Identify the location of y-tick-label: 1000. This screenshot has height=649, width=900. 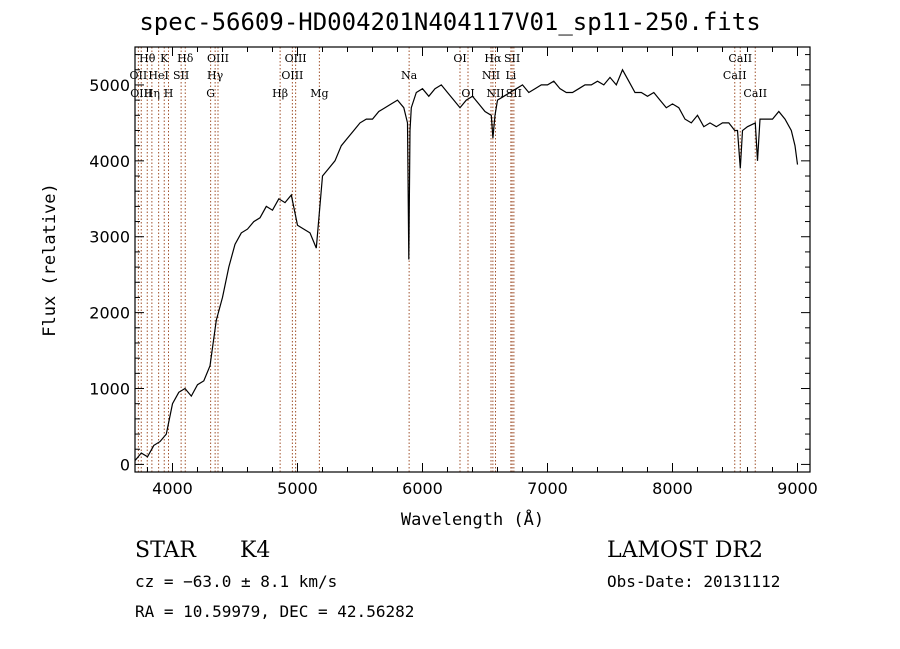
(109, 389).